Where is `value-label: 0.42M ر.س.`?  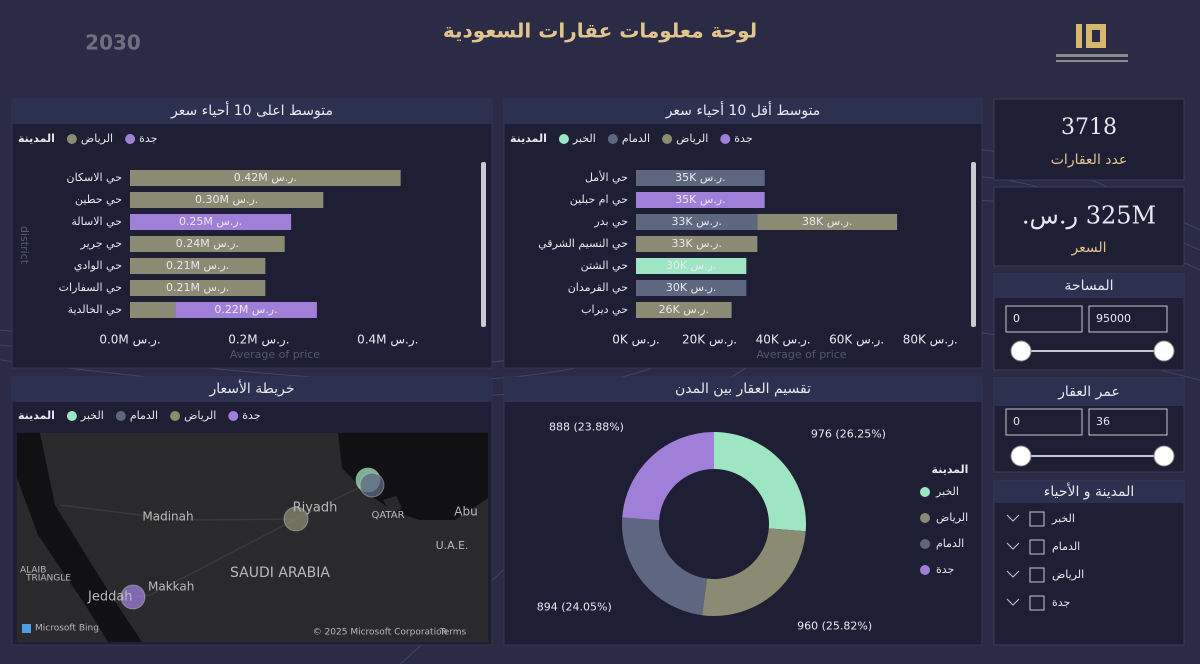 value-label: 0.42M ر.س. is located at coordinates (265, 177).